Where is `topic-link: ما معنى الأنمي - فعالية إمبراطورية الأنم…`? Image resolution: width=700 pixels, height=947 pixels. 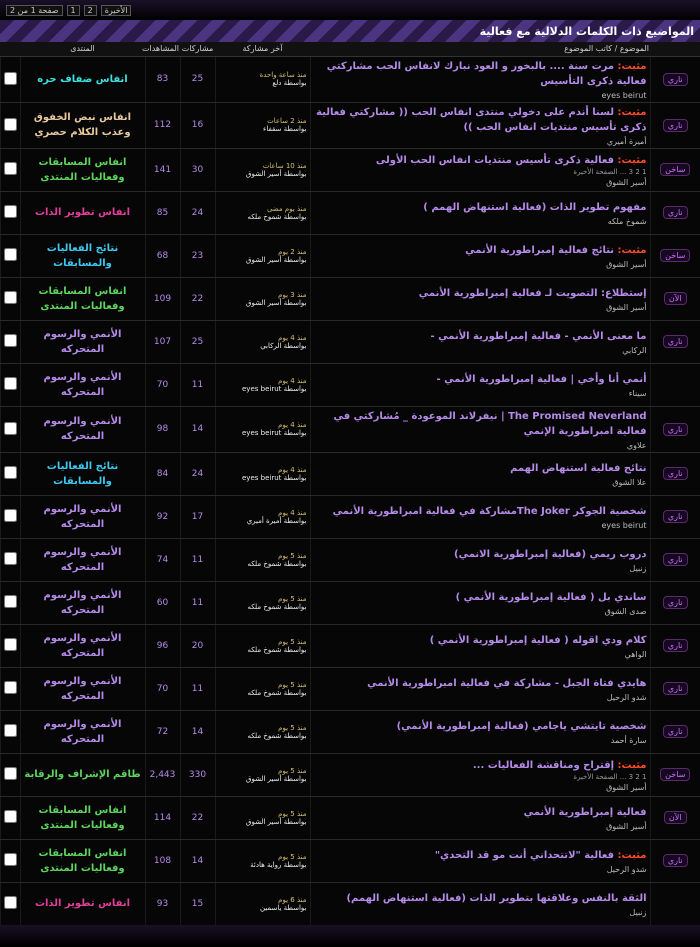
topic-link: ما معنى الأنمي - فعالية إمبراطورية الأنم… is located at coordinates (538, 336).